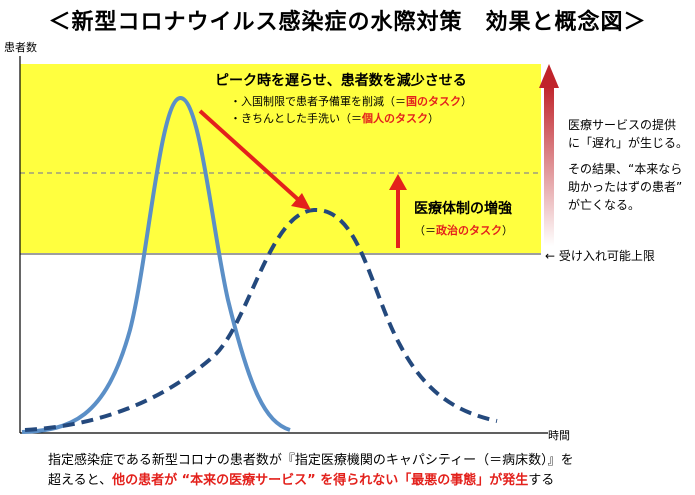  What do you see at coordinates (549, 166) in the screenshot?
I see `side-arrow-shaft` at bounding box center [549, 166].